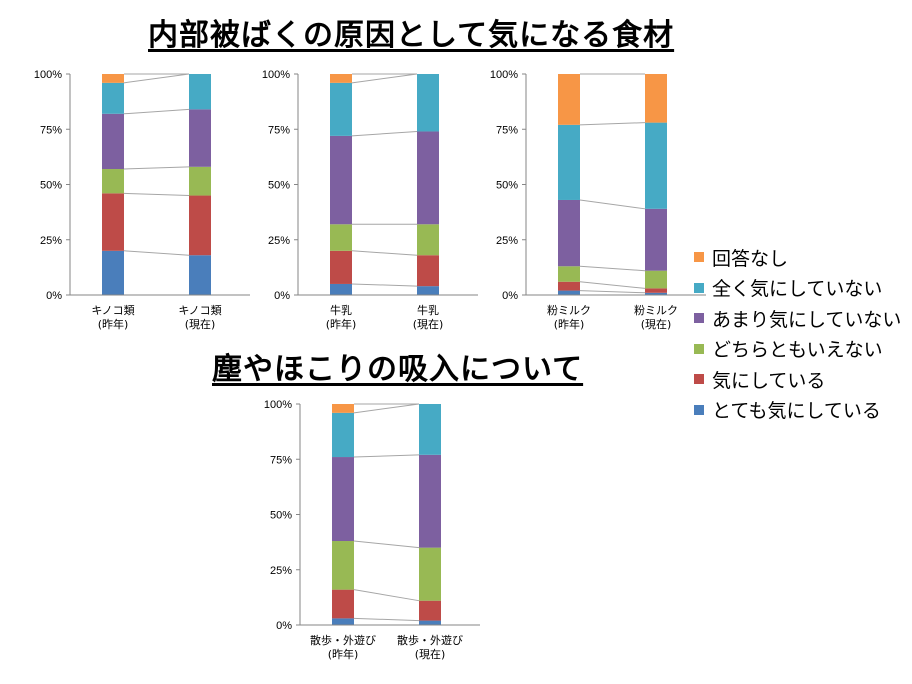 This screenshot has height=684, width=912. I want to click on legend-label: 全く気にしていない, so click(797, 289).